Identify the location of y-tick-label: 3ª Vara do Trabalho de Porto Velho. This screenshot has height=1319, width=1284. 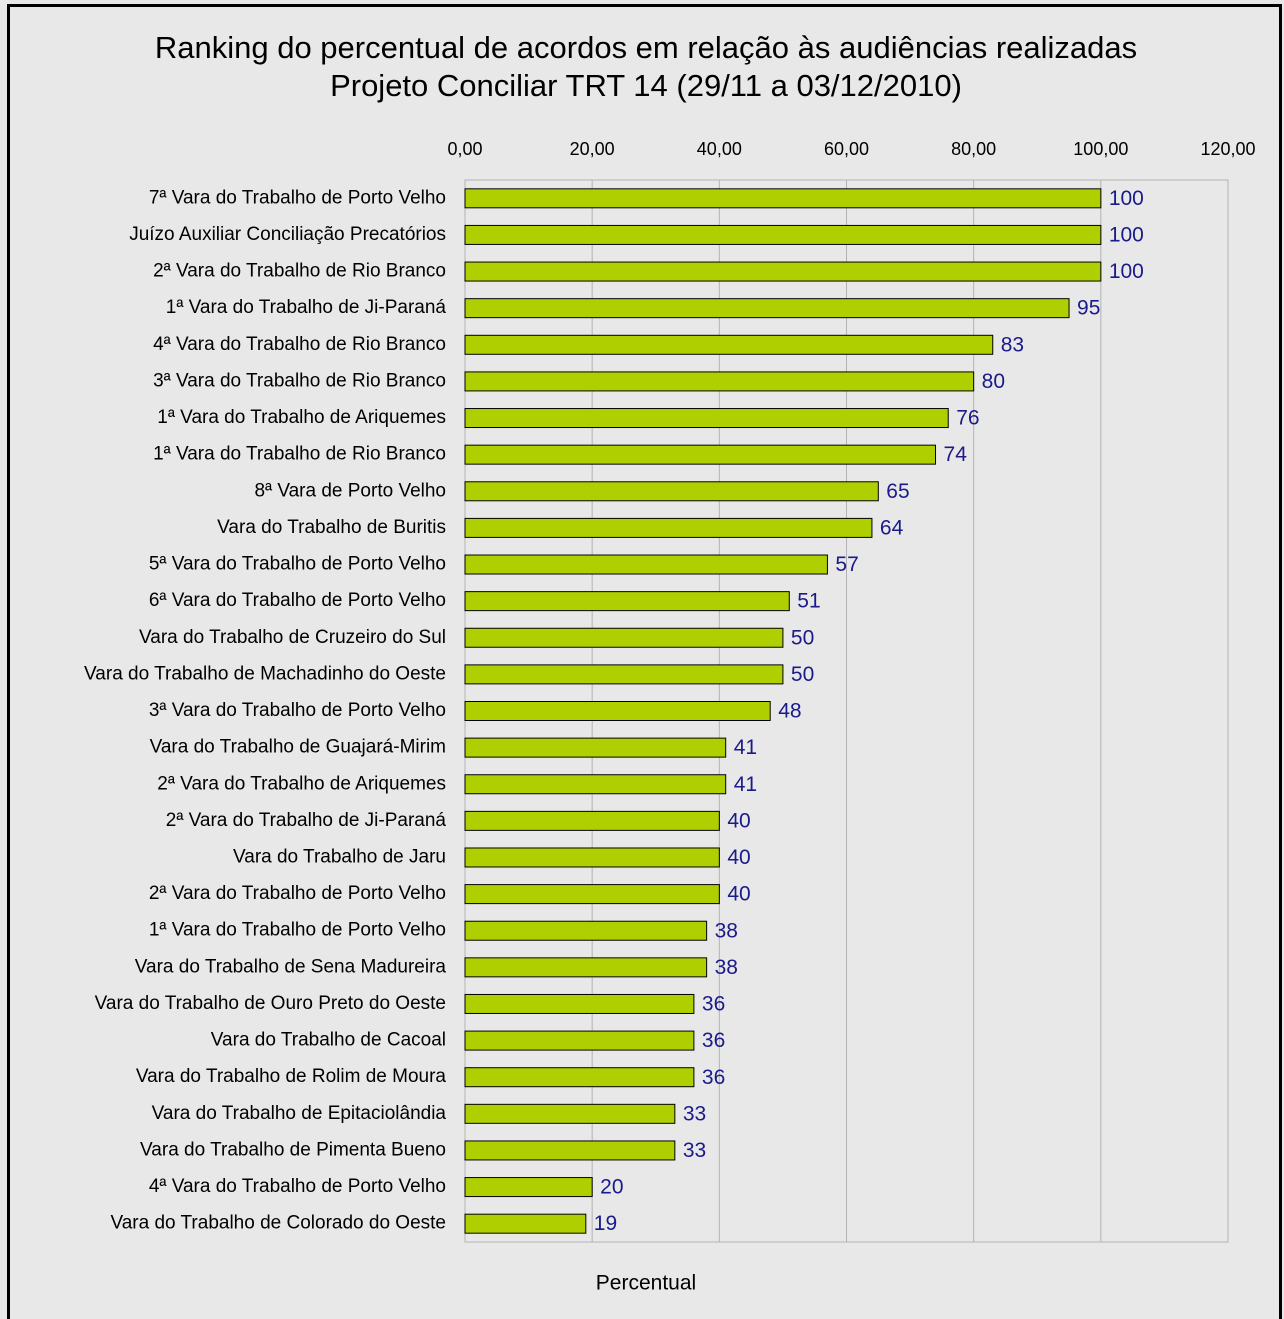
(297, 710).